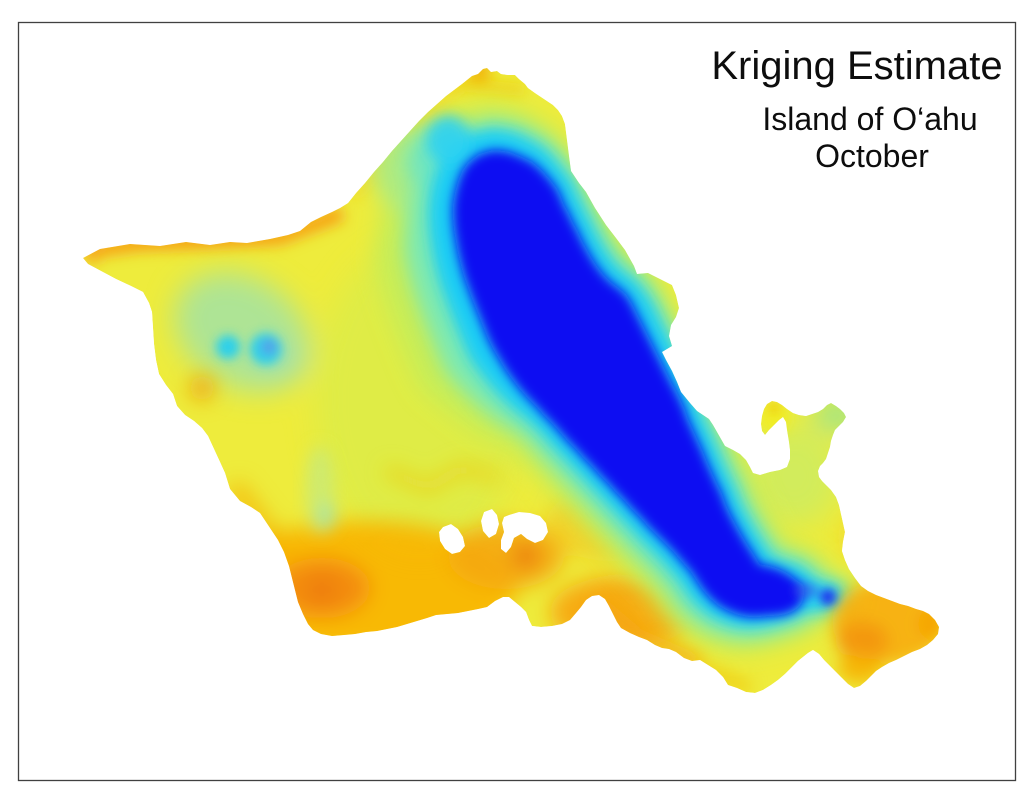  Describe the element at coordinates (872, 156) in the screenshot. I see `svg-text: October` at that location.